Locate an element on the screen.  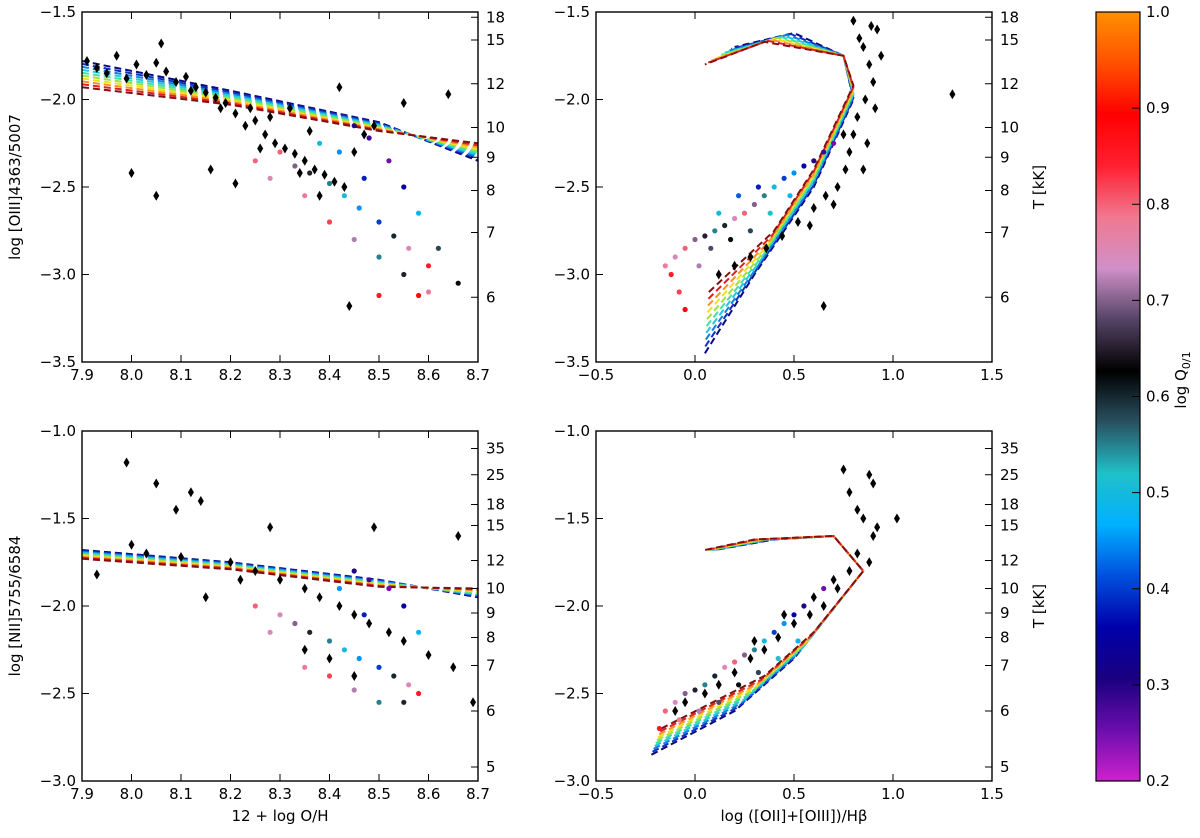
colorbar-tick-label: 0.5 is located at coordinates (1158, 493).